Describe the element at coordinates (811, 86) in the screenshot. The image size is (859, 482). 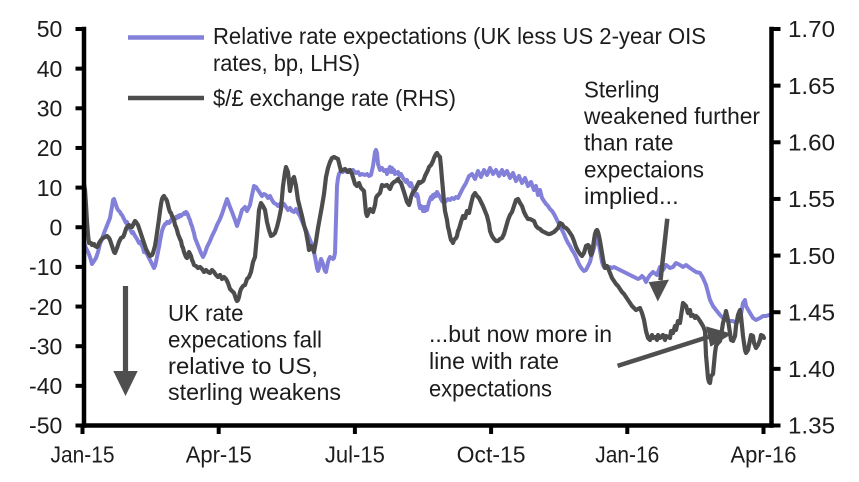
I see `svg-text: 1.65` at that location.